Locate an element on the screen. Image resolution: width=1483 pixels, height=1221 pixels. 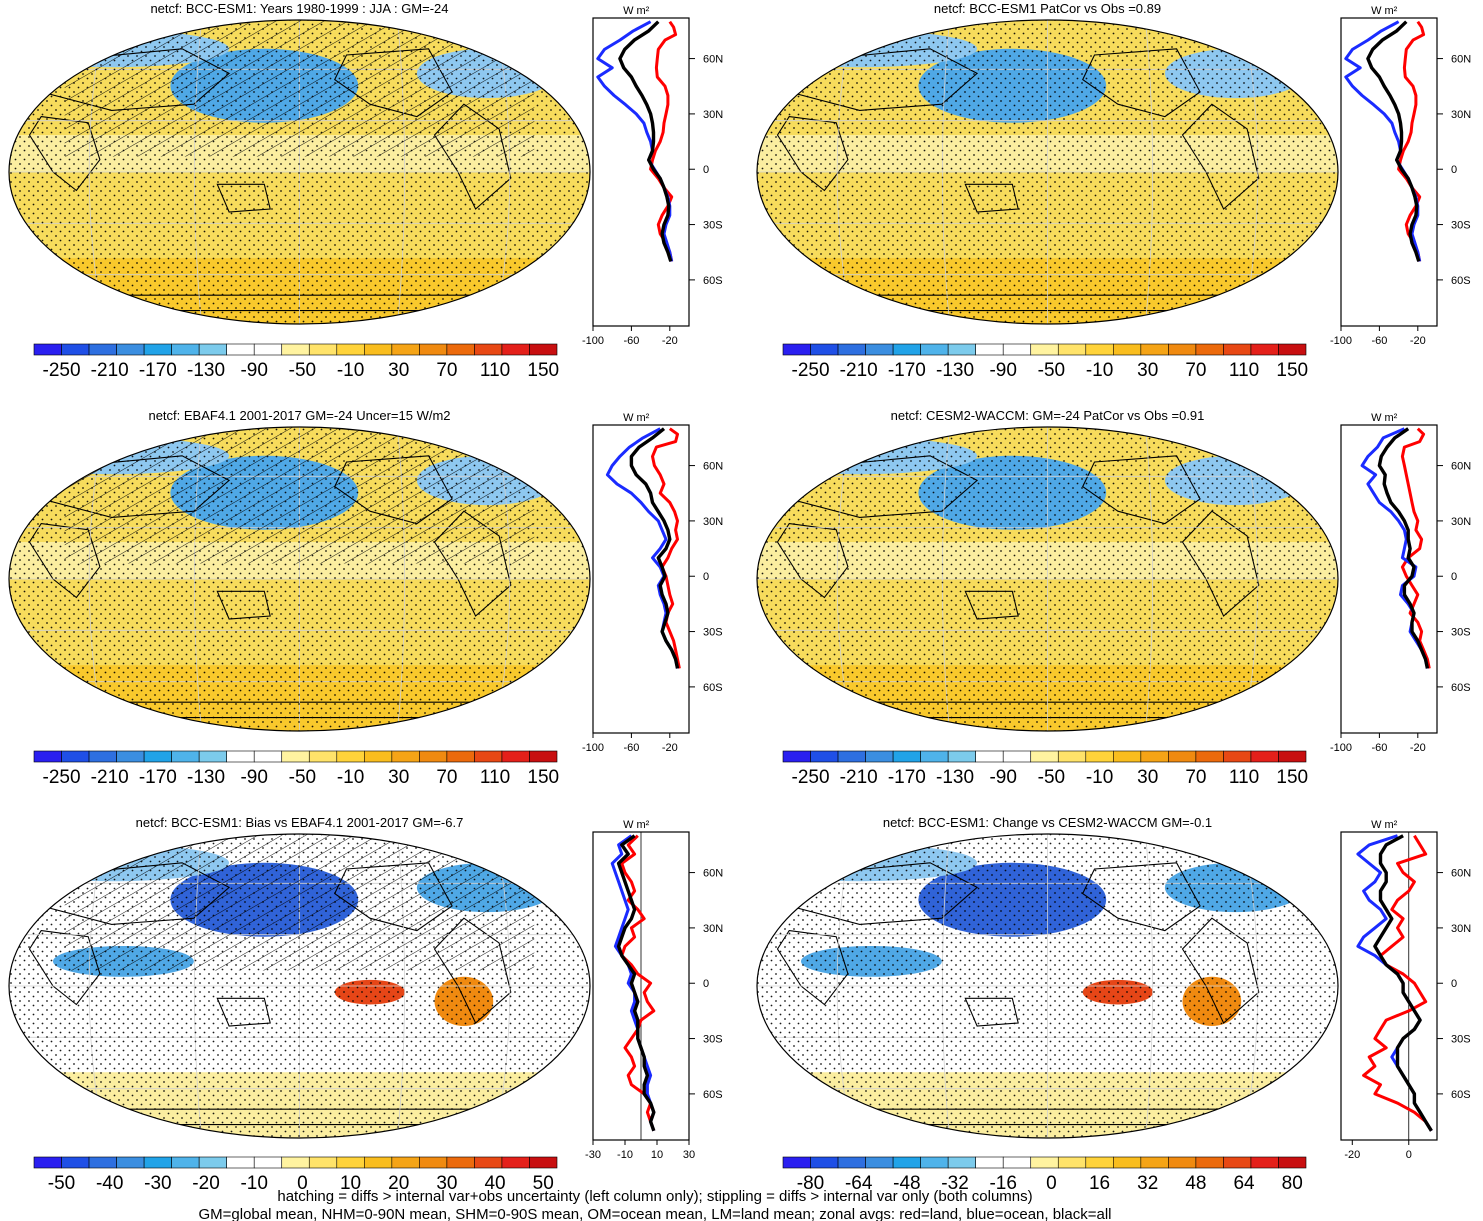
zonal-xtick-label: -20 is located at coordinates (1352, 1155).